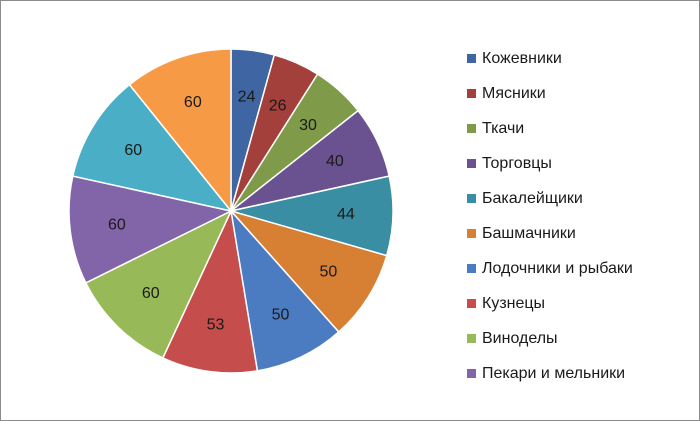 The height and width of the screenshot is (421, 700). I want to click on slice-data-label: 40, so click(335, 161).